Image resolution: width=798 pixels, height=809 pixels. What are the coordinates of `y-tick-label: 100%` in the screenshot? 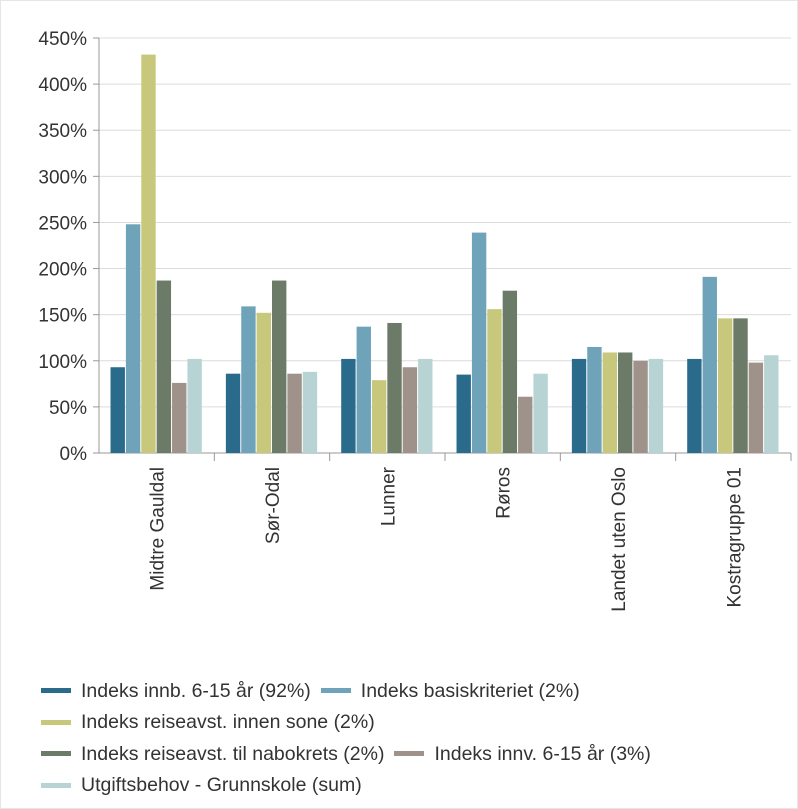 It's located at (62, 362).